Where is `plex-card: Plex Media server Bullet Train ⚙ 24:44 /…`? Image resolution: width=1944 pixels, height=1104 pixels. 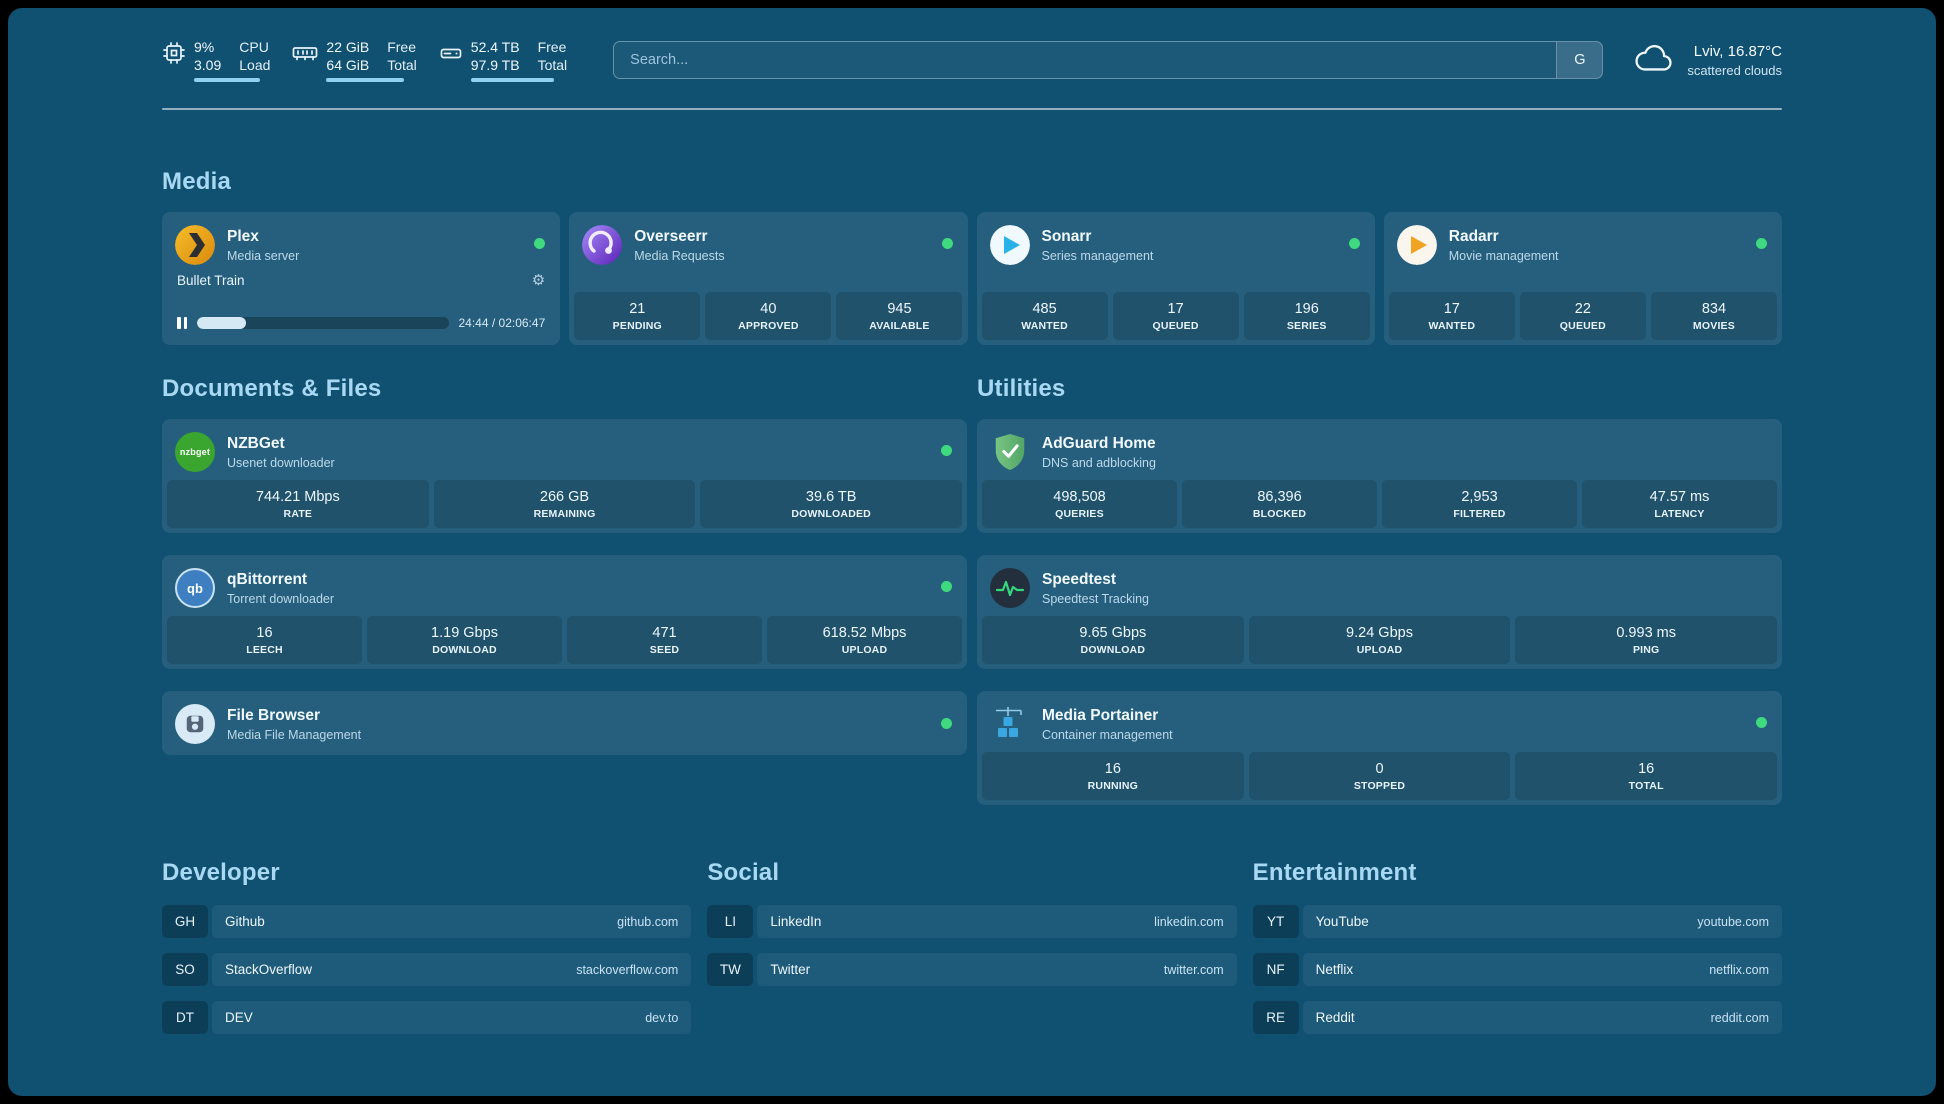
plex-card: Plex Media server Bullet Train ⚙ 24:44 /… is located at coordinates (361, 278).